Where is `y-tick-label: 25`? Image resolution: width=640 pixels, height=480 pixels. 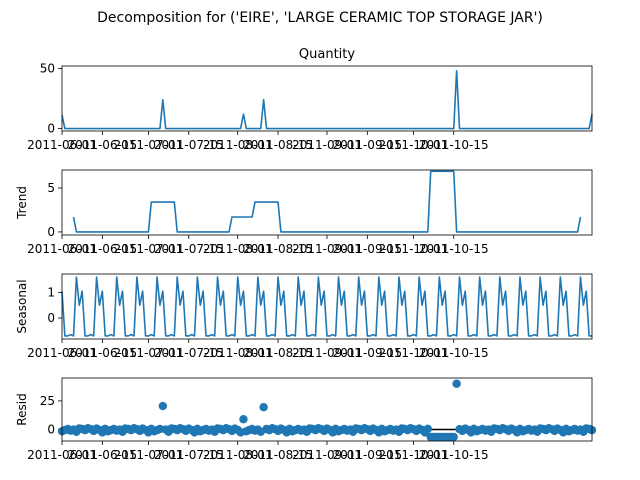 y-tick-label: 25 is located at coordinates (47, 401).